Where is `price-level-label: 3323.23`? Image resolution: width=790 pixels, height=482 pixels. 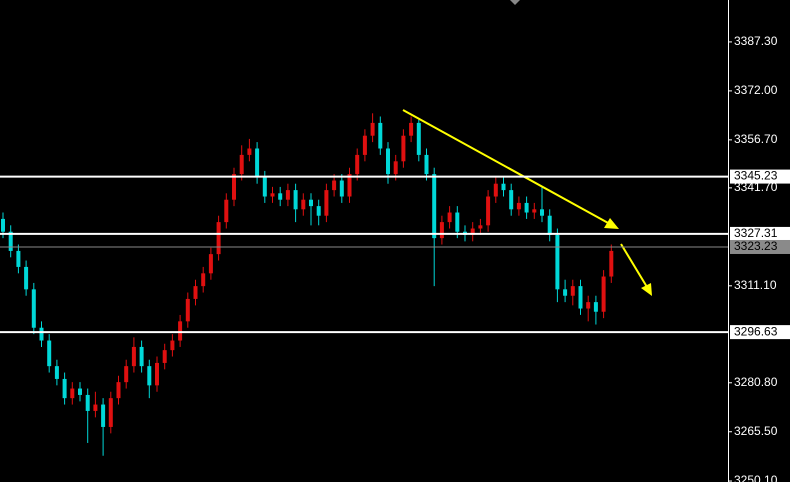 price-level-label: 3323.23 is located at coordinates (756, 246).